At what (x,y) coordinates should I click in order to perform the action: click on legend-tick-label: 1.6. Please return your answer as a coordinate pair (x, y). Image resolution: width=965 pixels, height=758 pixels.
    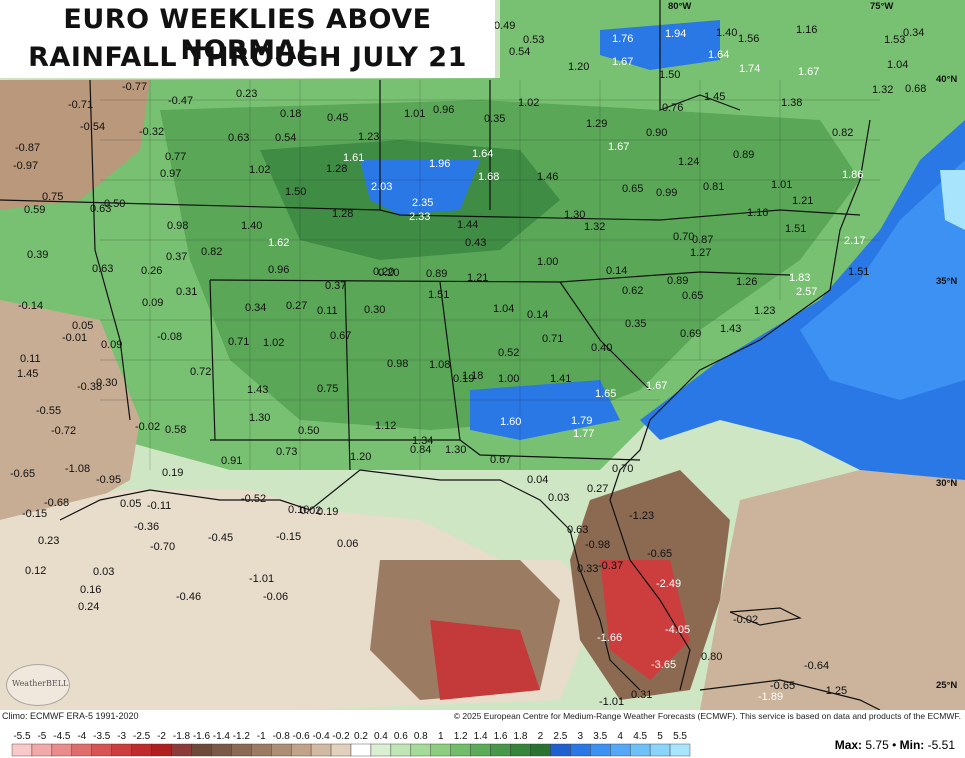
    Looking at the image, I should click on (501, 736).